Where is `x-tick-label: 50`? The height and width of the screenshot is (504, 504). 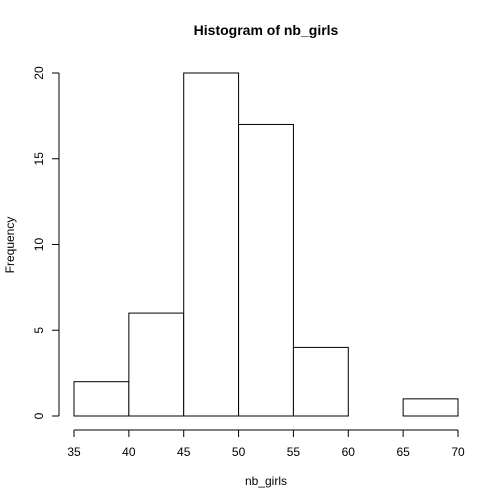 x-tick-label: 50 is located at coordinates (239, 452).